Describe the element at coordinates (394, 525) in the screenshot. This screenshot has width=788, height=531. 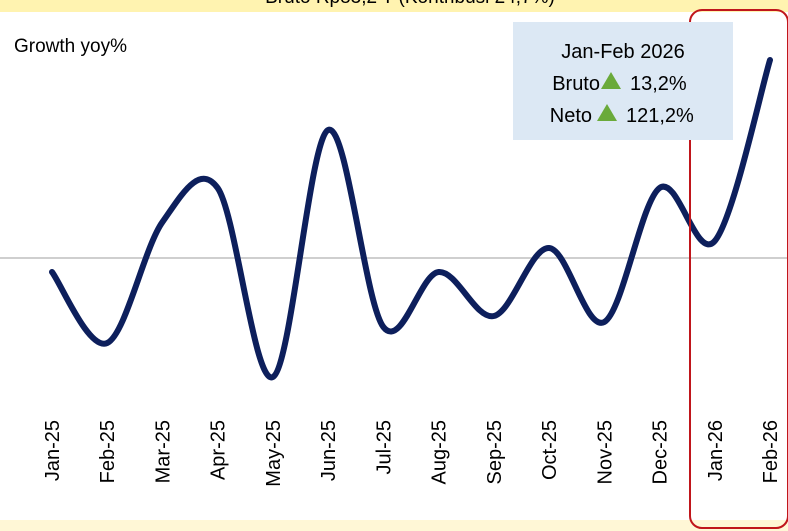
I see `footer-strip` at that location.